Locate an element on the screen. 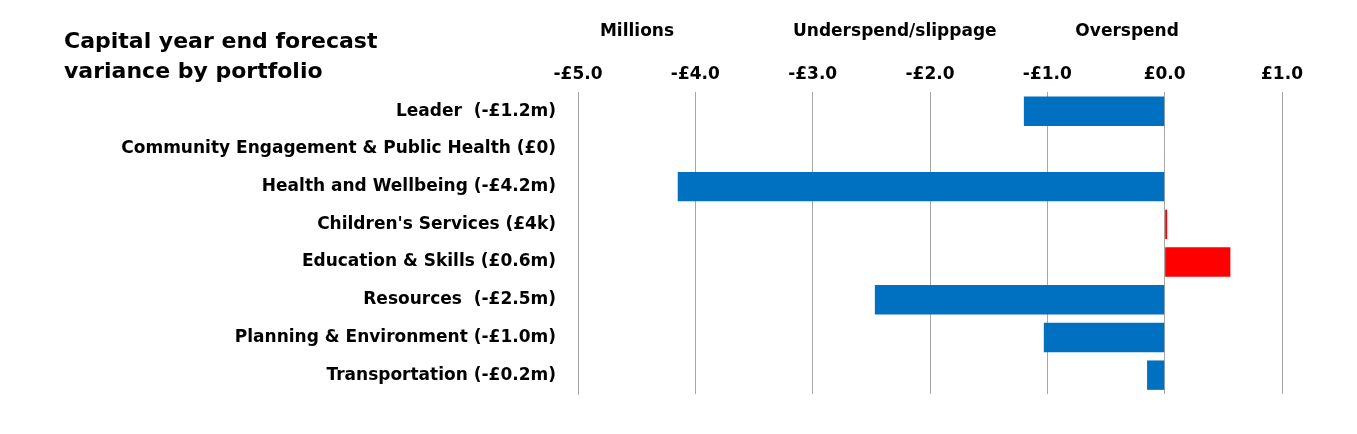  x-tick-label: -£3.0 is located at coordinates (813, 72).